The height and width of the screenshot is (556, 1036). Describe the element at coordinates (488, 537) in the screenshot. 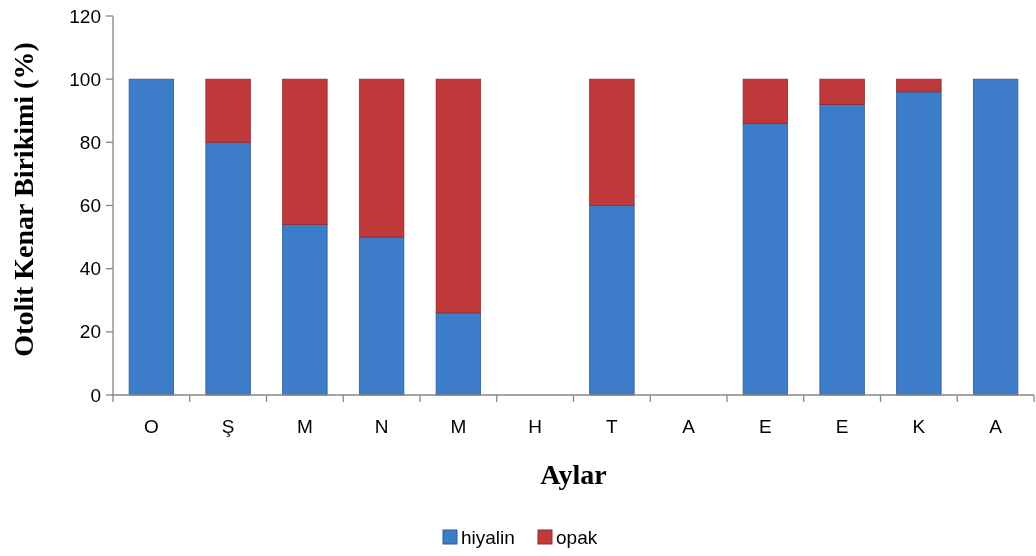

I see `legend-label: hiyalin` at that location.